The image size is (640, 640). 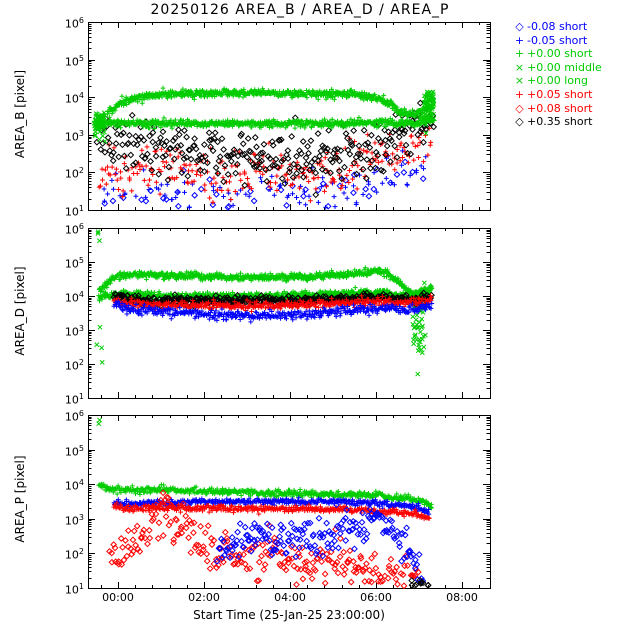 I want to click on legend-item: ◇ -0.08 short, so click(x=557, y=27).